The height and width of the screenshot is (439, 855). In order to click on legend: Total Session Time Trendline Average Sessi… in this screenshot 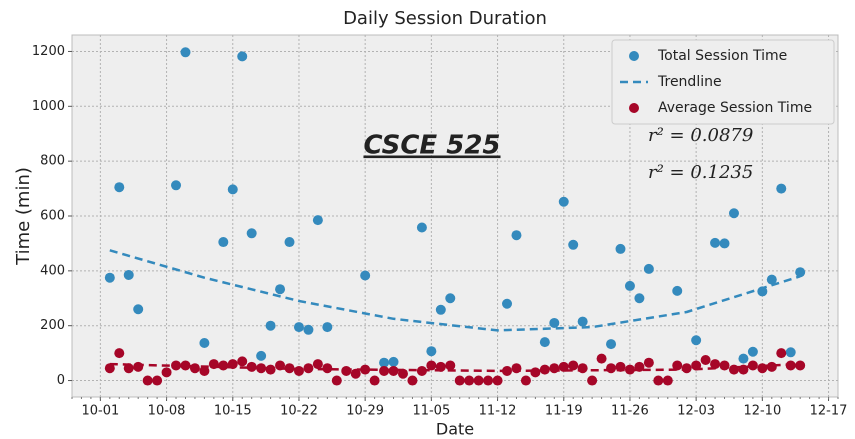, I will do `click(723, 82)`.